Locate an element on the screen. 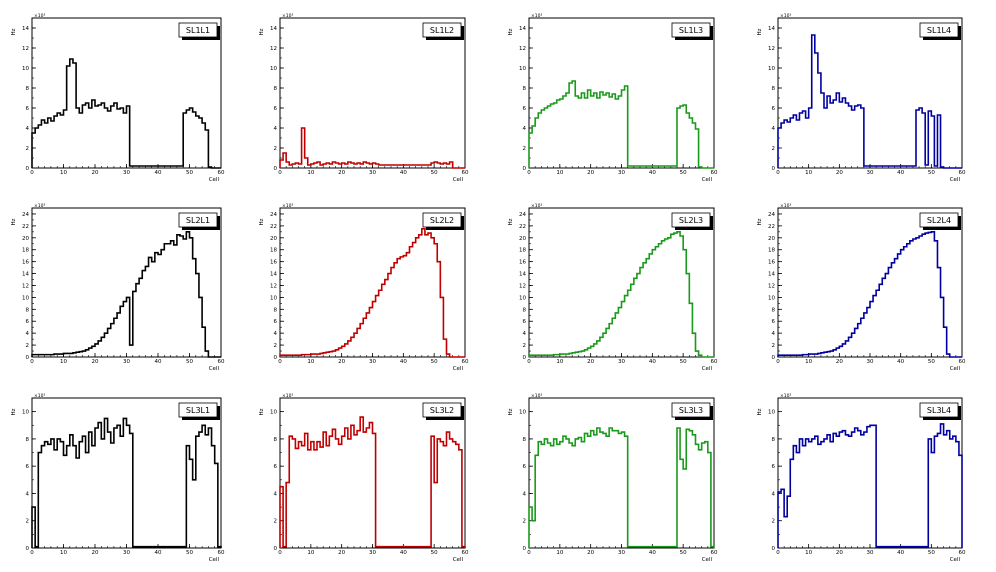 Image resolution: width=996 pixels, height=572 pixels. y-axis-label: Hz is located at coordinates (760, 221).